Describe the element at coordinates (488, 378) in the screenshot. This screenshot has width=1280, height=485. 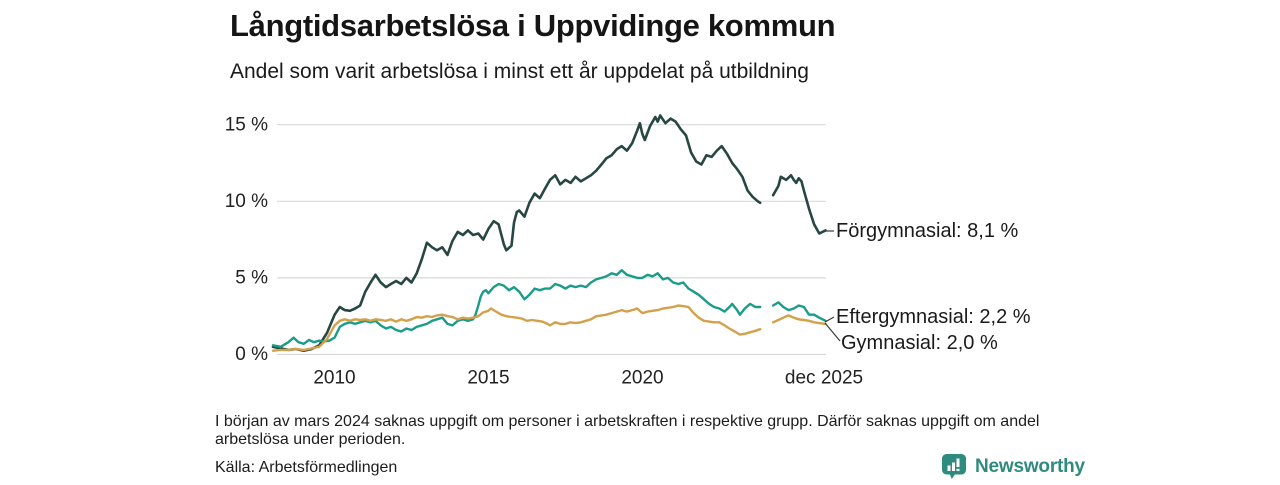
I see `x-tick-2015: 2015` at that location.